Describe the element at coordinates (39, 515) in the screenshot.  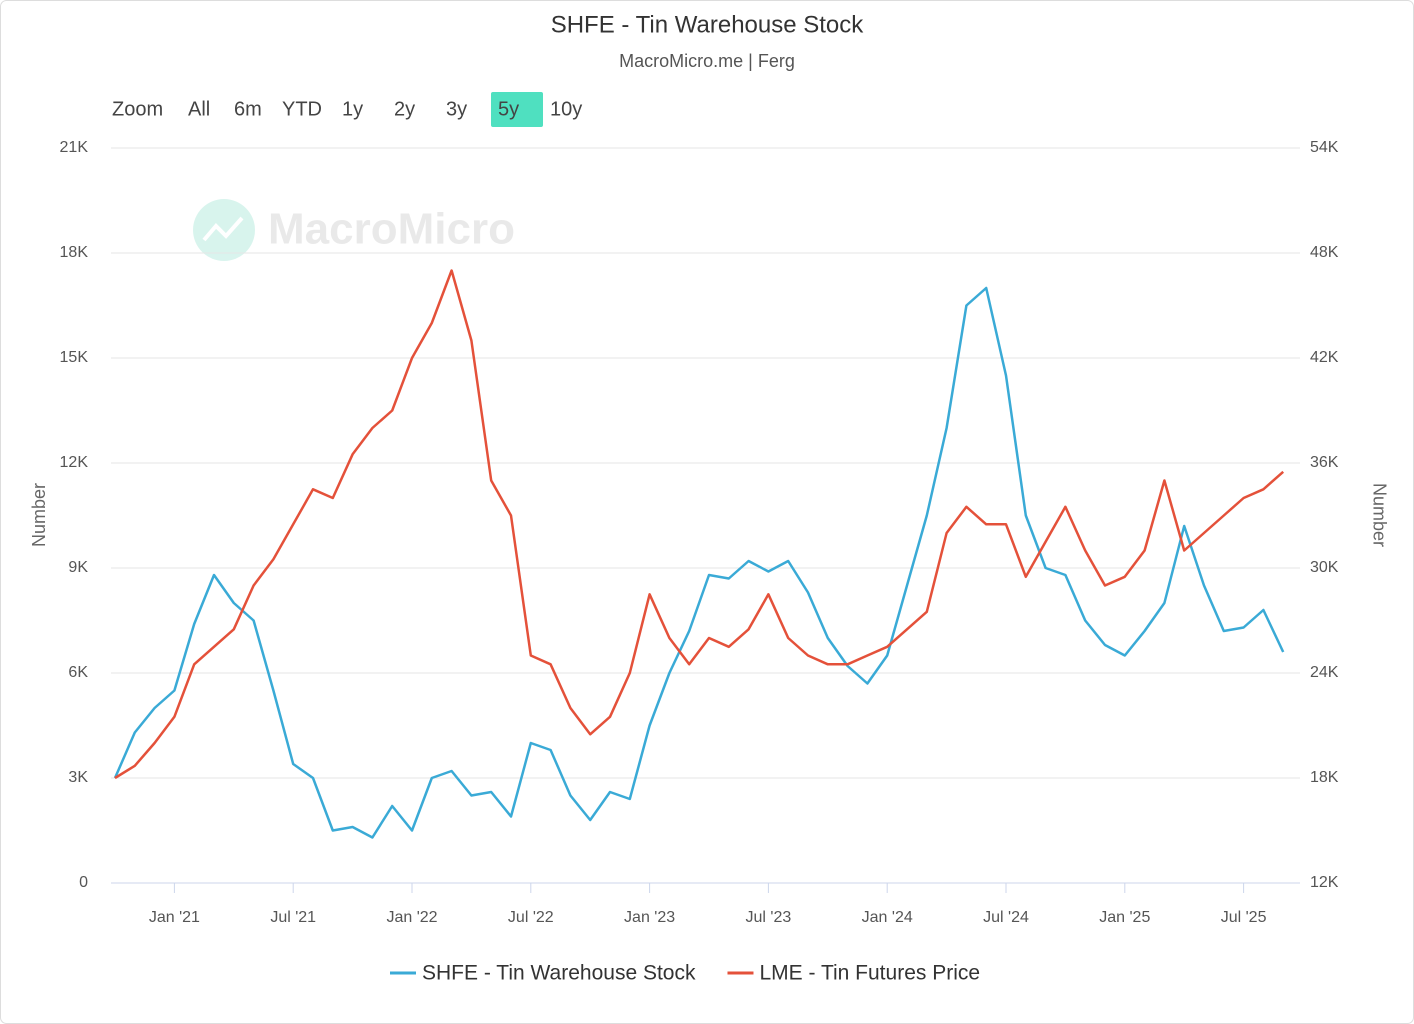
I see `y-axis-title: Number` at that location.